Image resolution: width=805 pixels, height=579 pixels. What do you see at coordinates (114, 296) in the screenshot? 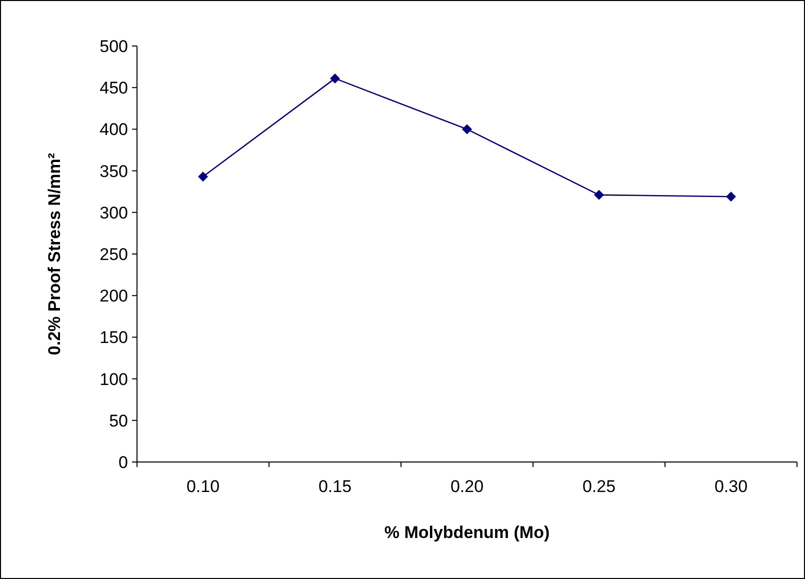
I see `y-tick-label: 200` at bounding box center [114, 296].